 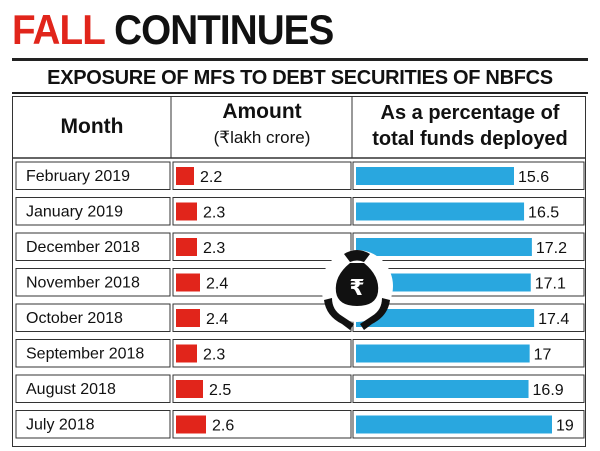 I want to click on column-header-month: Month, so click(x=92, y=126).